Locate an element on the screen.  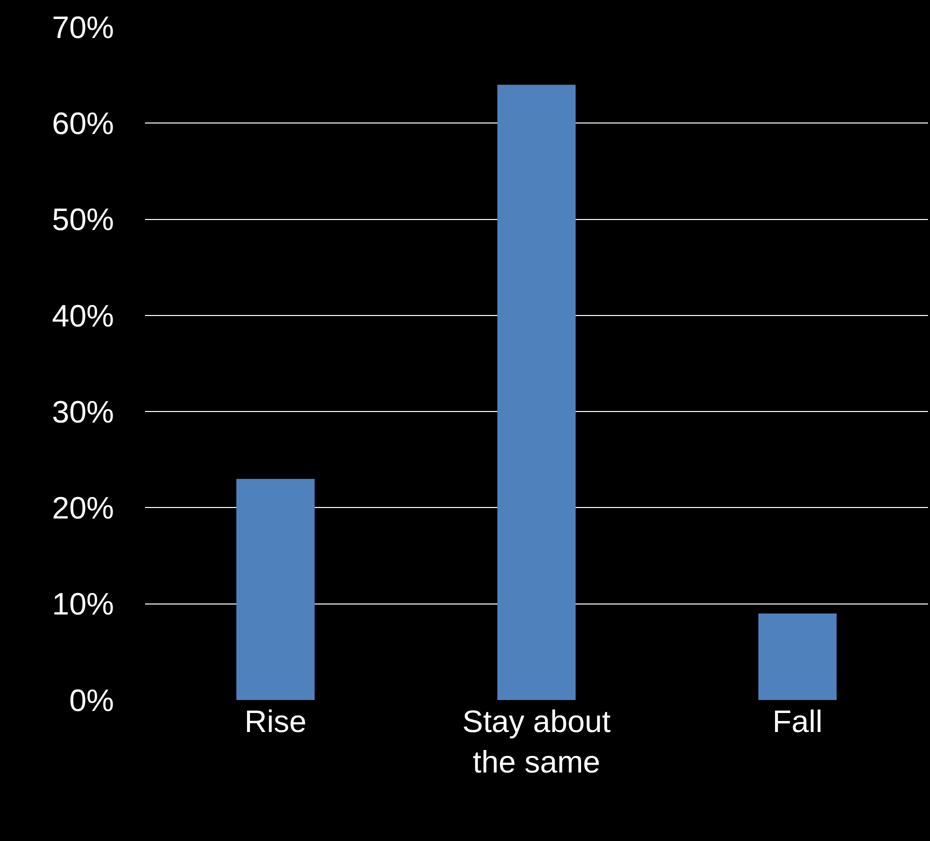
y-tick-label: 10% is located at coordinates (83, 604).